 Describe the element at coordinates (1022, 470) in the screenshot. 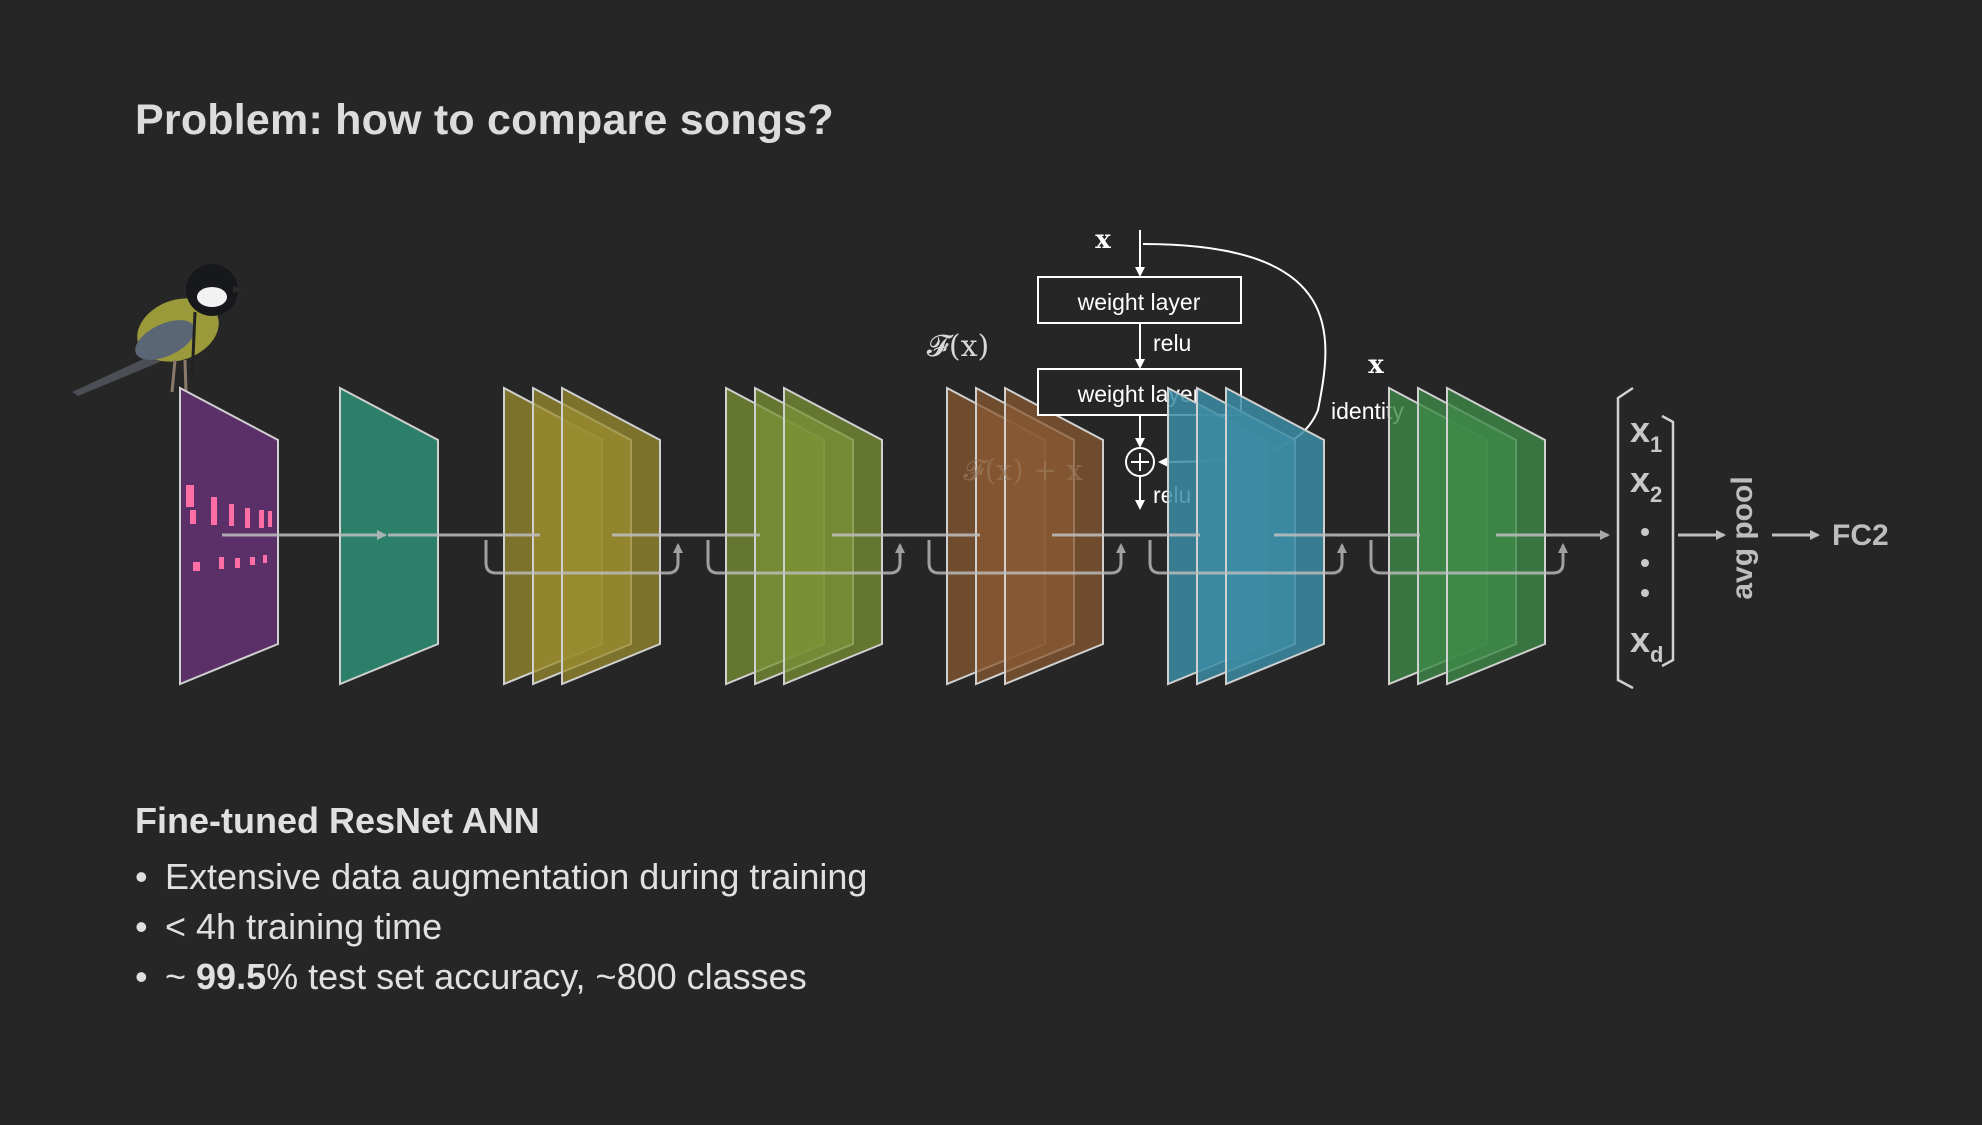

I see `sum-label: 𝓕(x) + x` at that location.